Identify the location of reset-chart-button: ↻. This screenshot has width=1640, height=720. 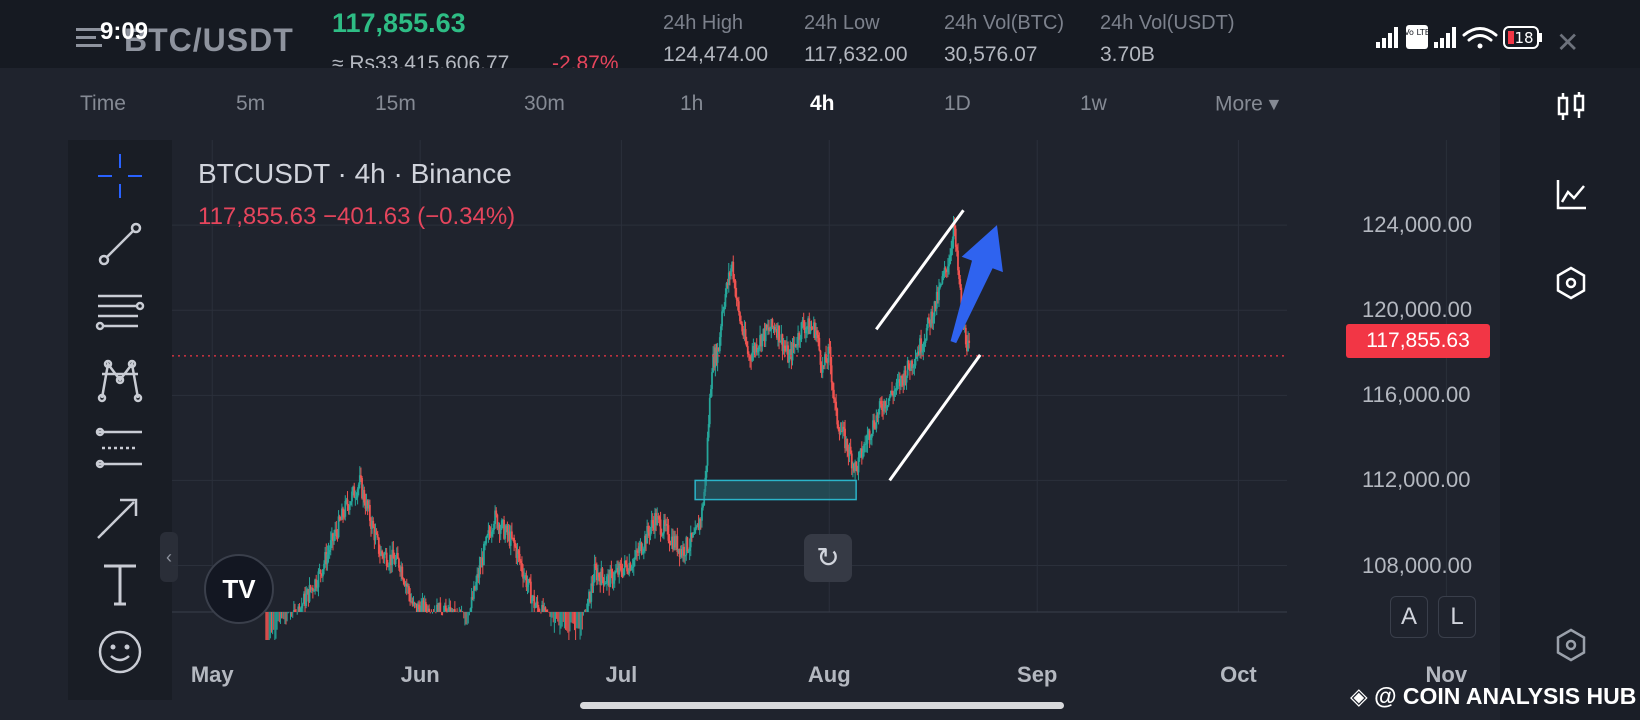
(828, 558).